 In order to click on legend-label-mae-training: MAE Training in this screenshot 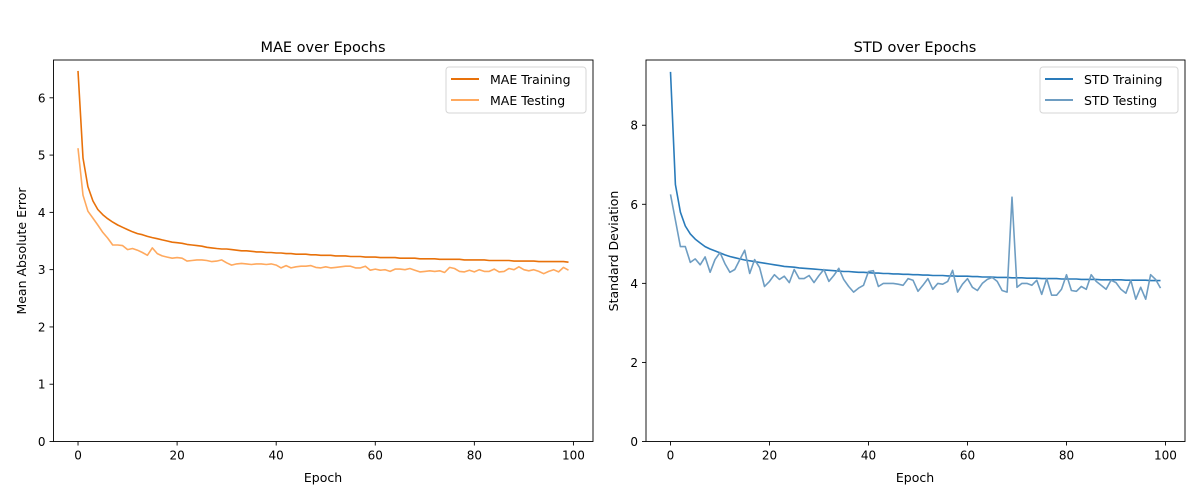, I will do `click(530, 79)`.